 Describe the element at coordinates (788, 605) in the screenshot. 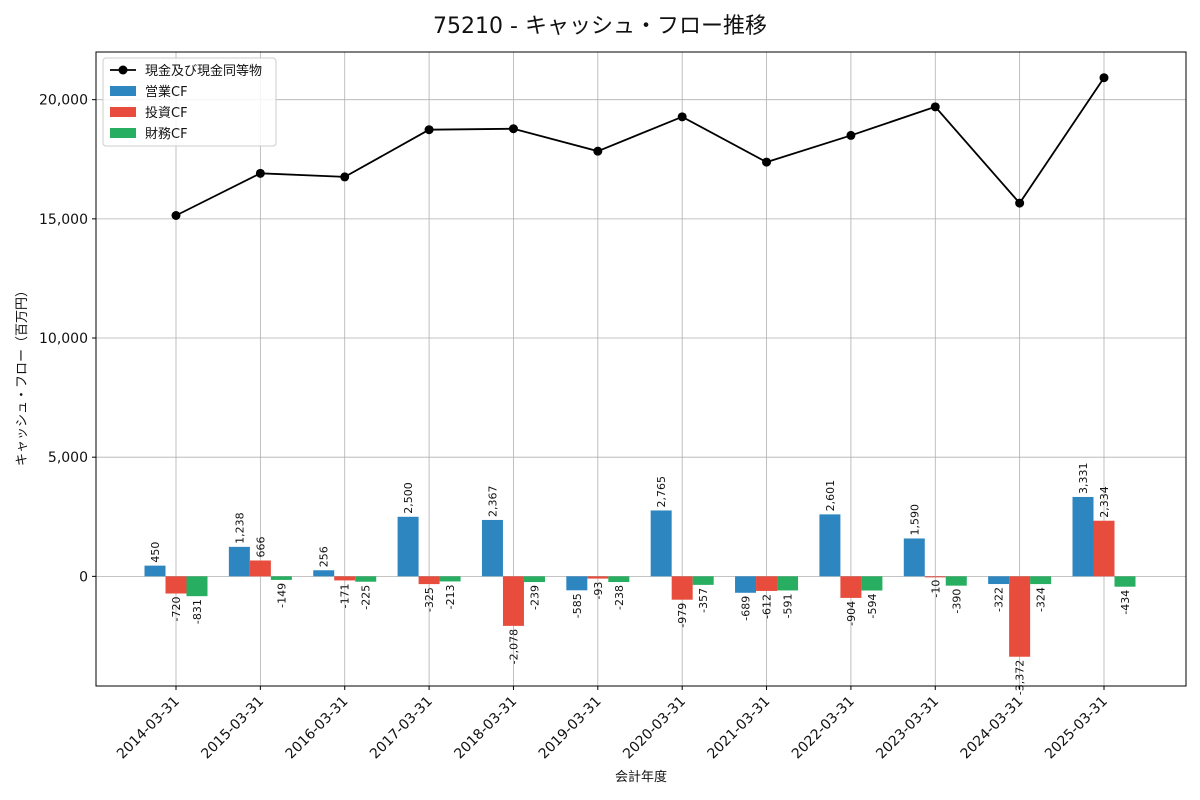

I see `bar-value-label: -591` at that location.